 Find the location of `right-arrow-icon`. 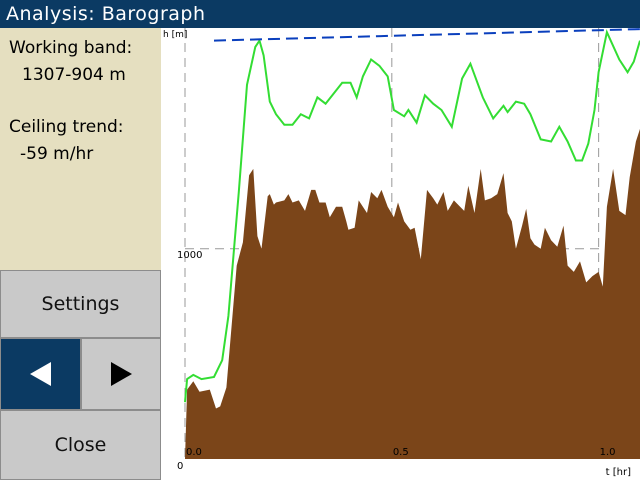

right-arrow-icon is located at coordinates (121, 374).